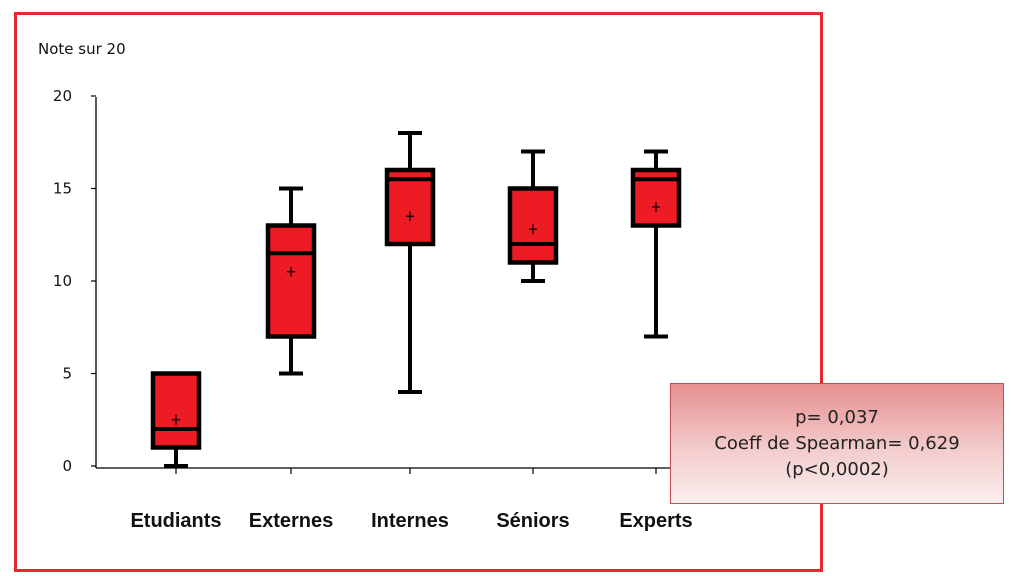 This screenshot has width=1011, height=576. What do you see at coordinates (175, 521) in the screenshot?
I see `x-tick-label: Etudiants` at bounding box center [175, 521].